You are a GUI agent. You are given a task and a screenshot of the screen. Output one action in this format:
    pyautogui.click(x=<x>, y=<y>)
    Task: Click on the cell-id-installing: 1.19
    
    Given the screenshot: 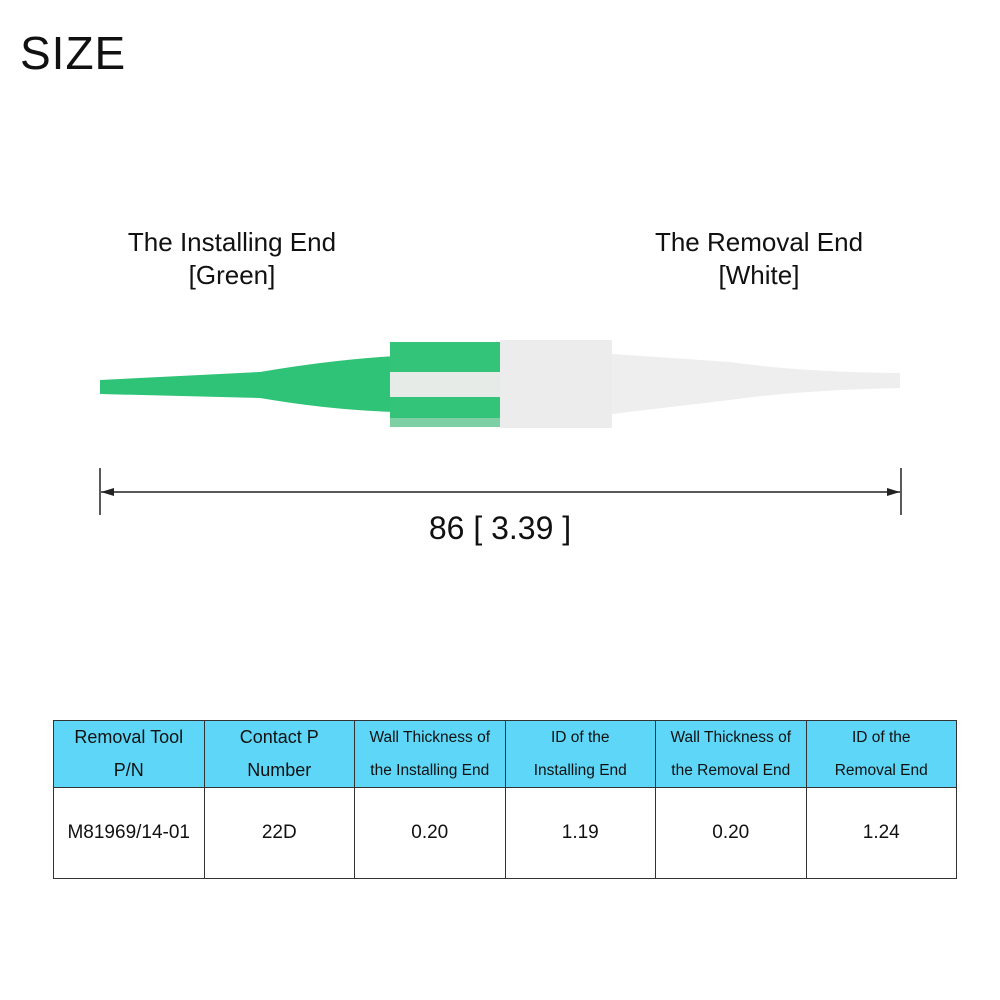 What is the action you would take?
    pyautogui.click(x=580, y=833)
    